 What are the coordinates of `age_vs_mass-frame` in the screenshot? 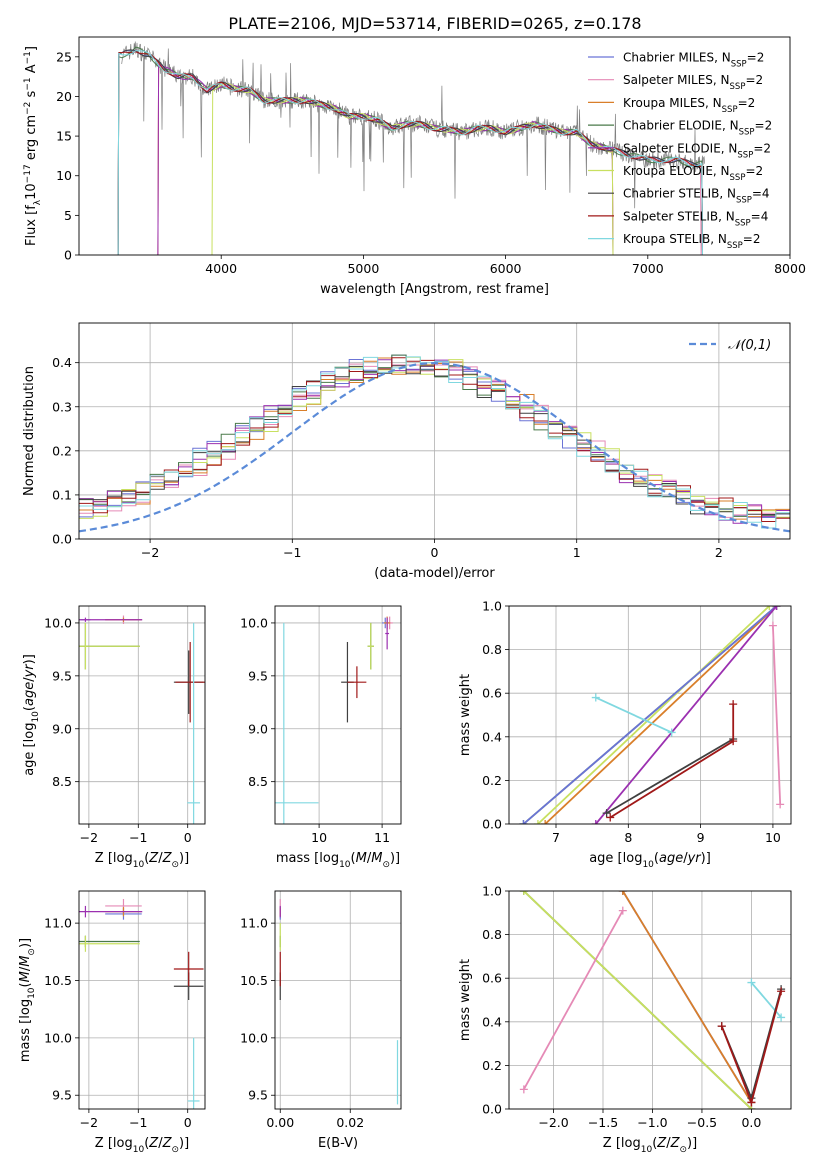 It's located at (338, 715).